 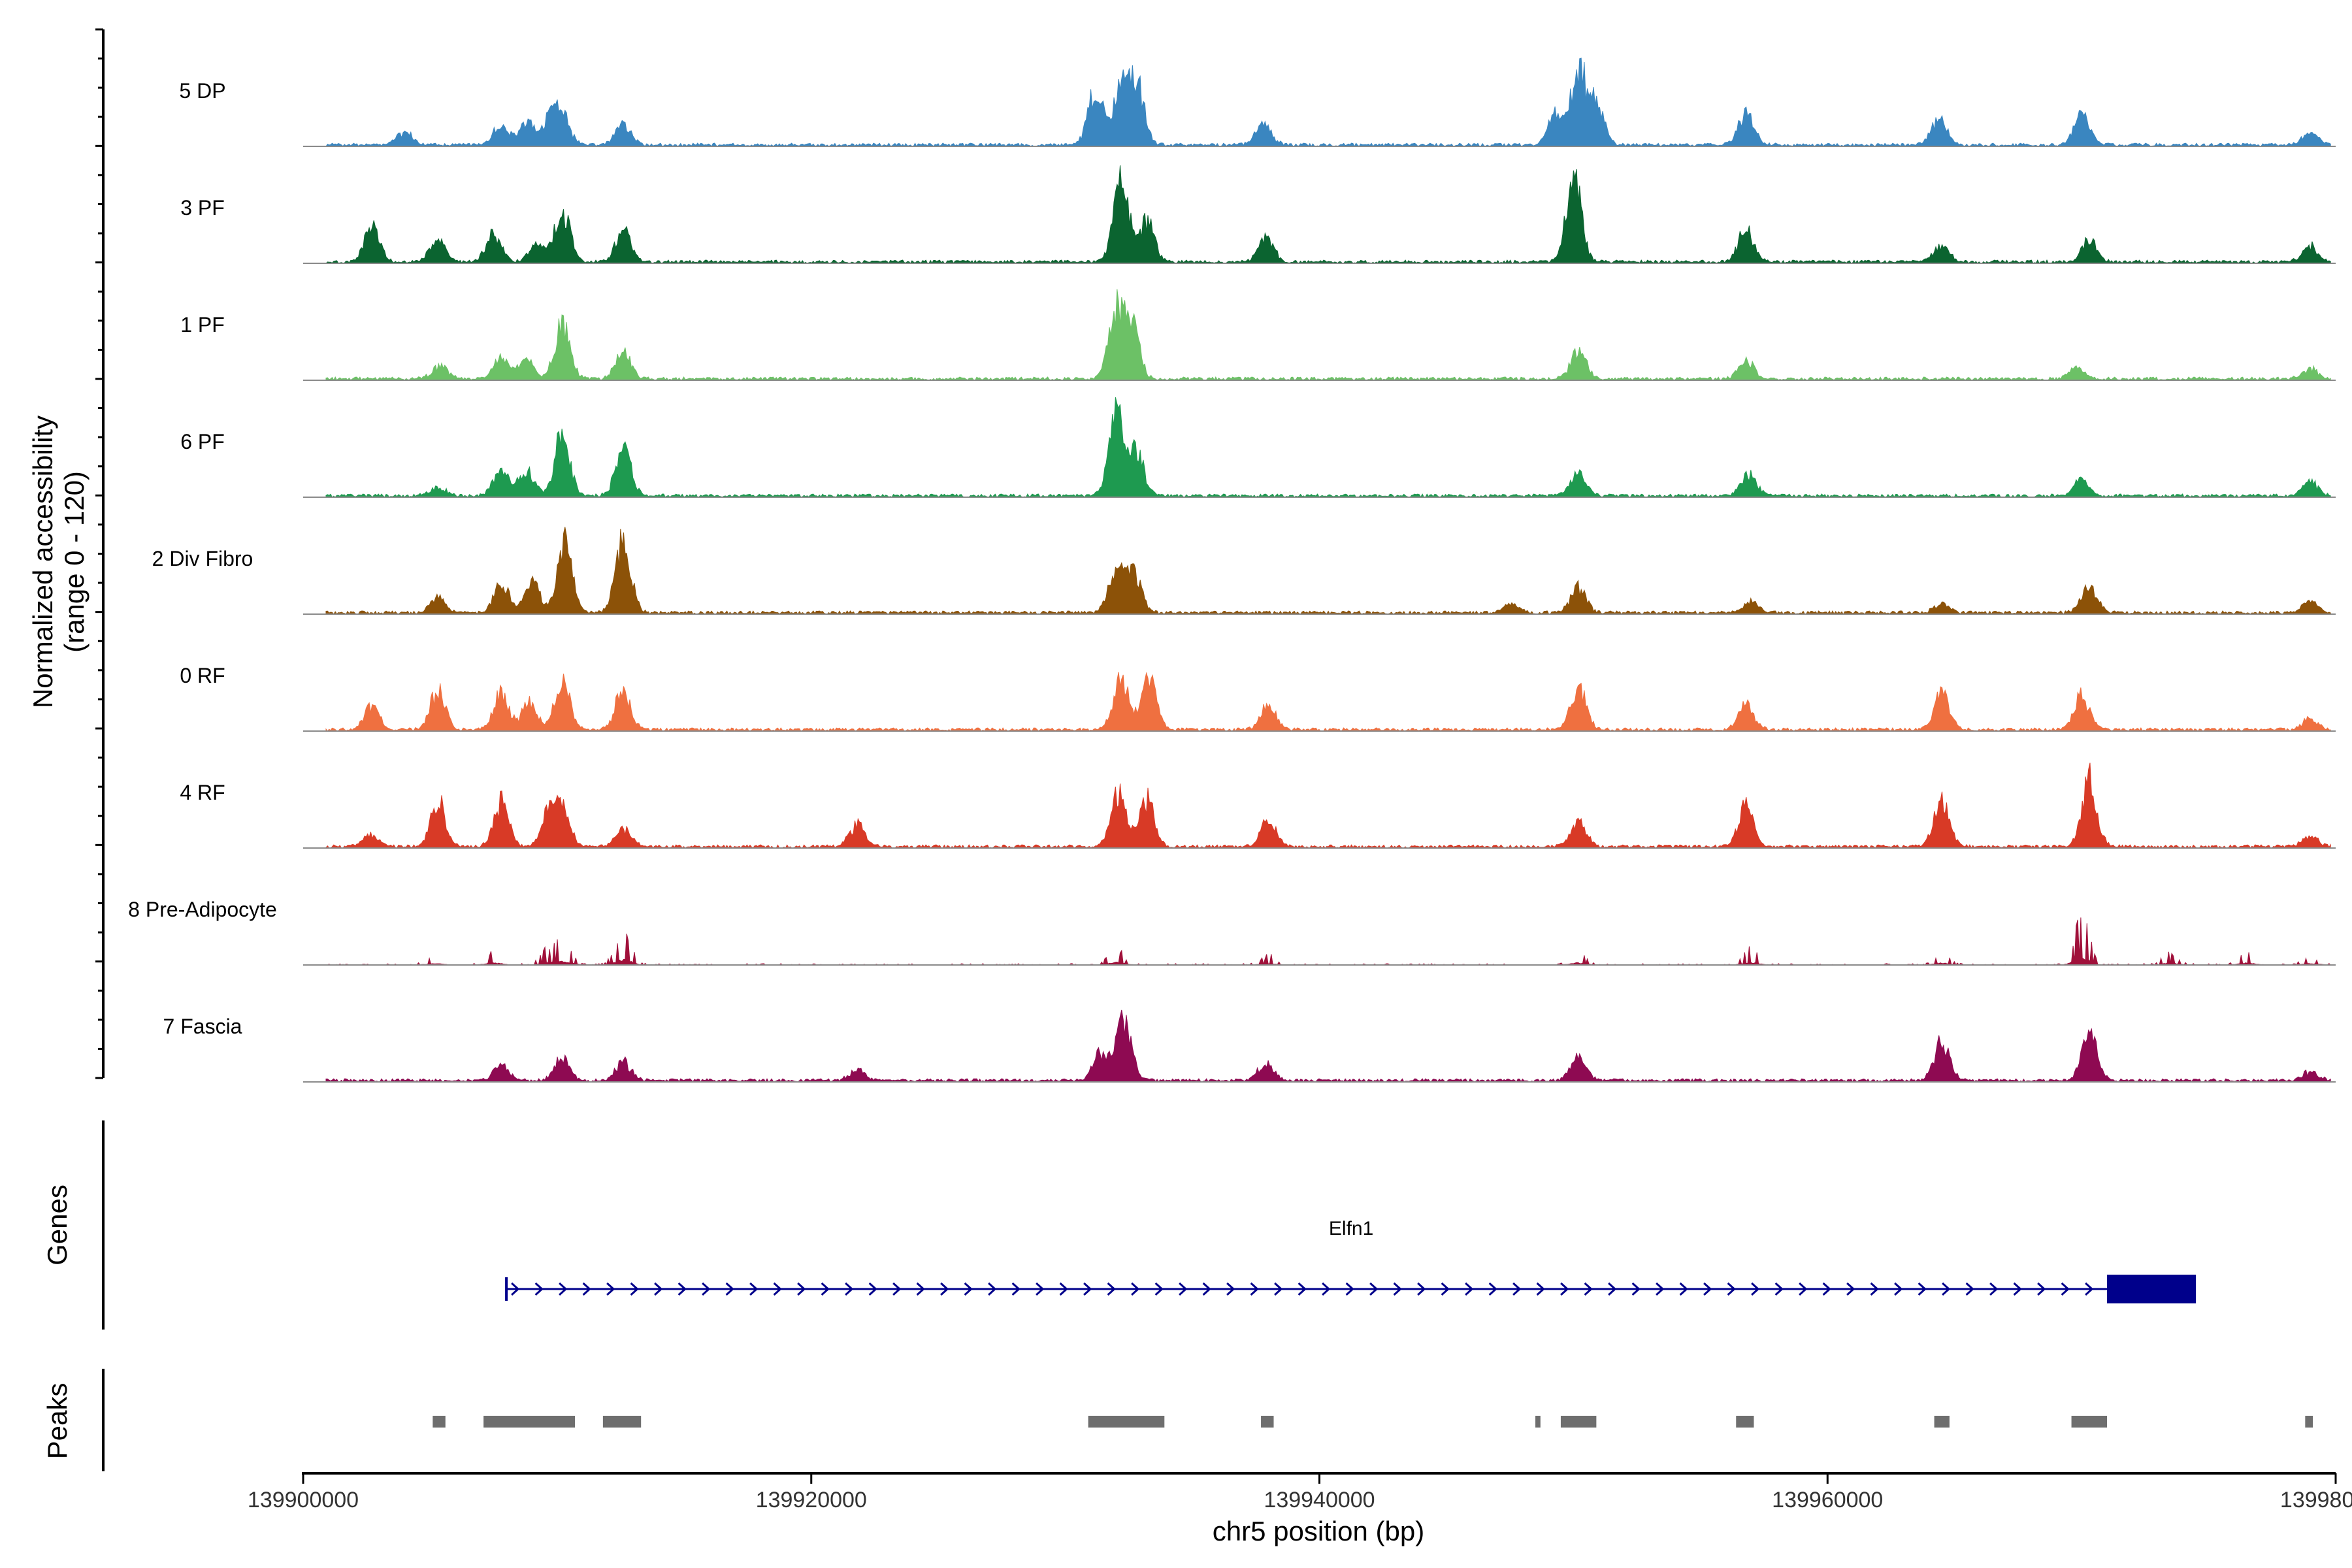 What do you see at coordinates (202, 792) in the screenshot?
I see `track-label: 4 RF` at bounding box center [202, 792].